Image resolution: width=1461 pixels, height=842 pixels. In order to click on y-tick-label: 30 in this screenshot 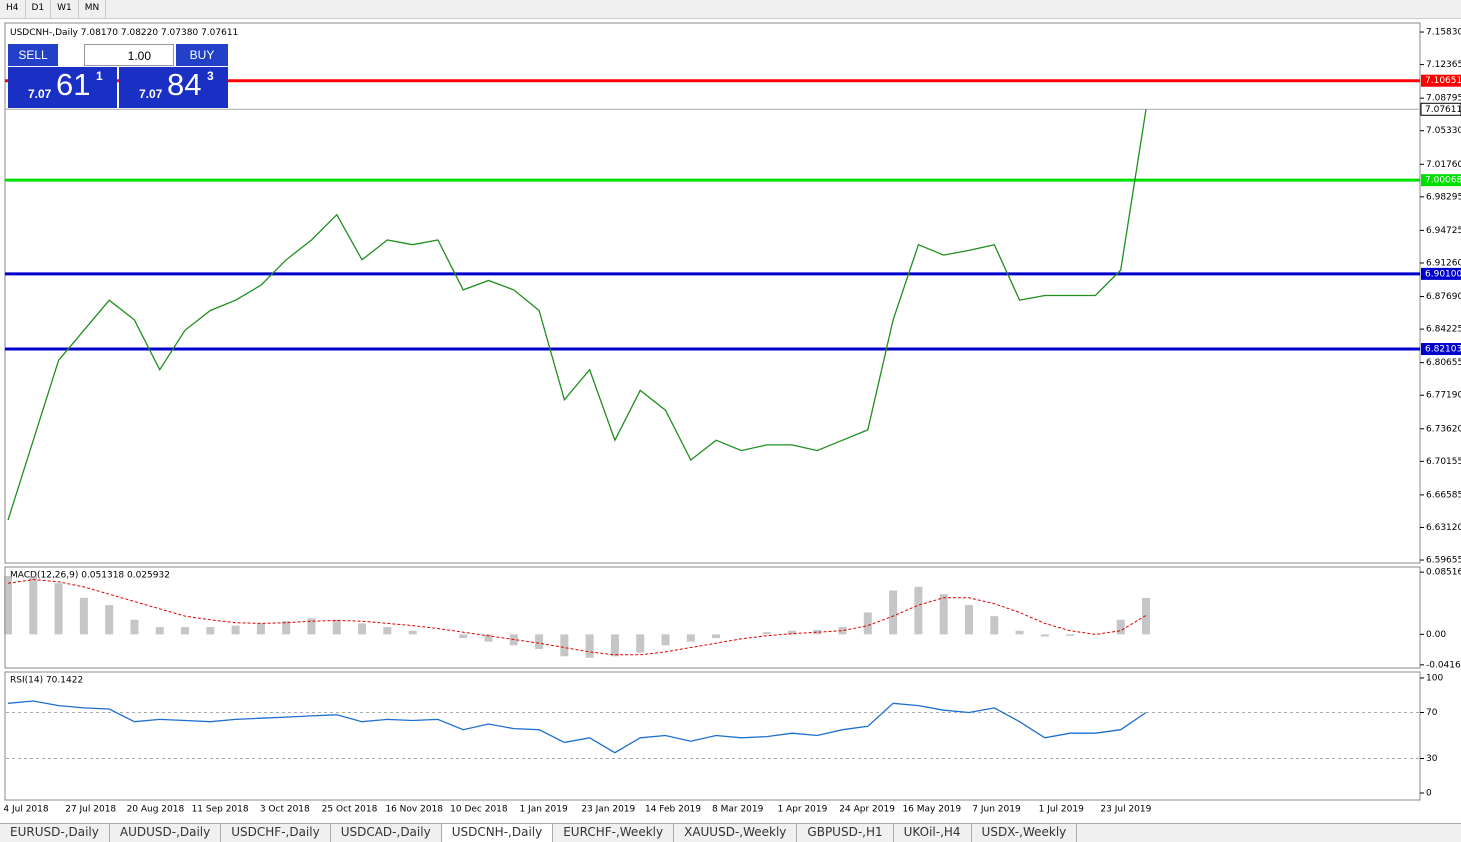, I will do `click(1432, 759)`.